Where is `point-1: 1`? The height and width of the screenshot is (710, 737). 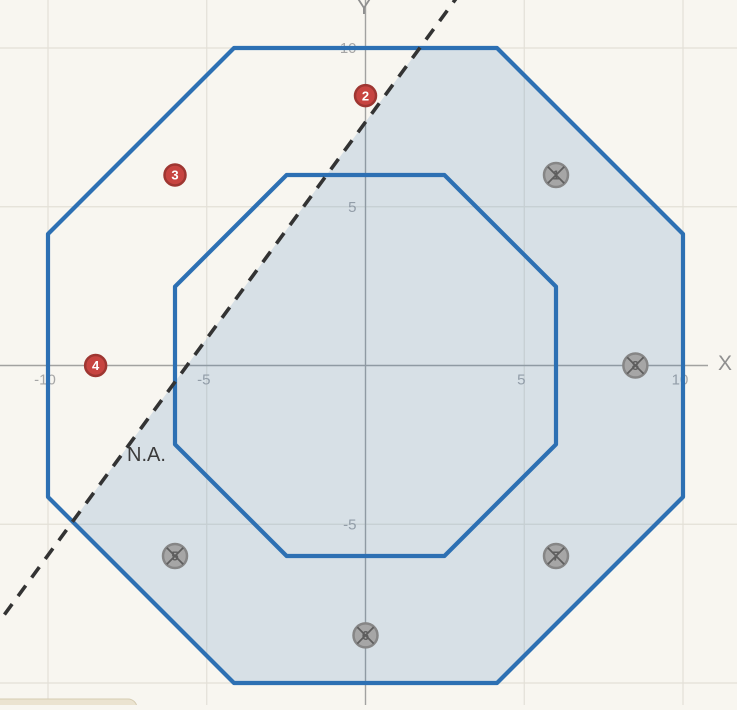
point-1: 1 is located at coordinates (556, 175).